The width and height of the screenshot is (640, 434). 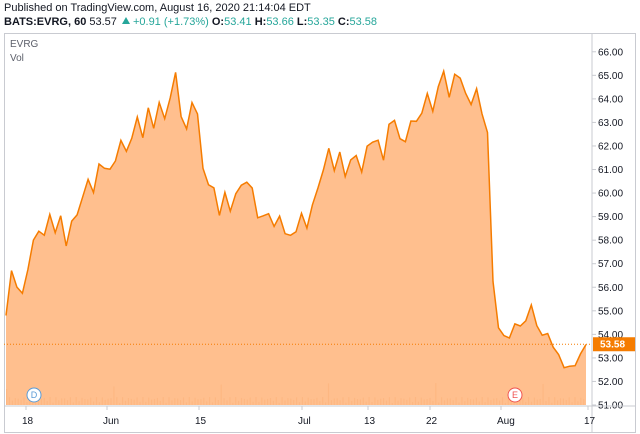 What do you see at coordinates (111, 421) in the screenshot?
I see `x-tick-label: Jun` at bounding box center [111, 421].